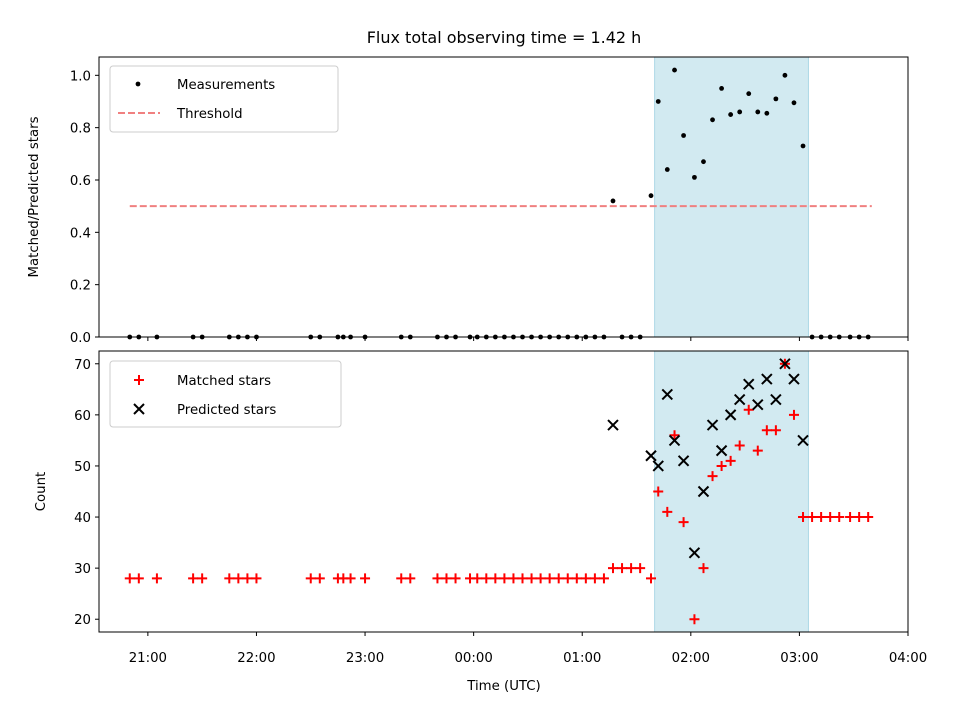 The width and height of the screenshot is (960, 724). I want to click on top-y-tick-label: 0.6, so click(80, 181).